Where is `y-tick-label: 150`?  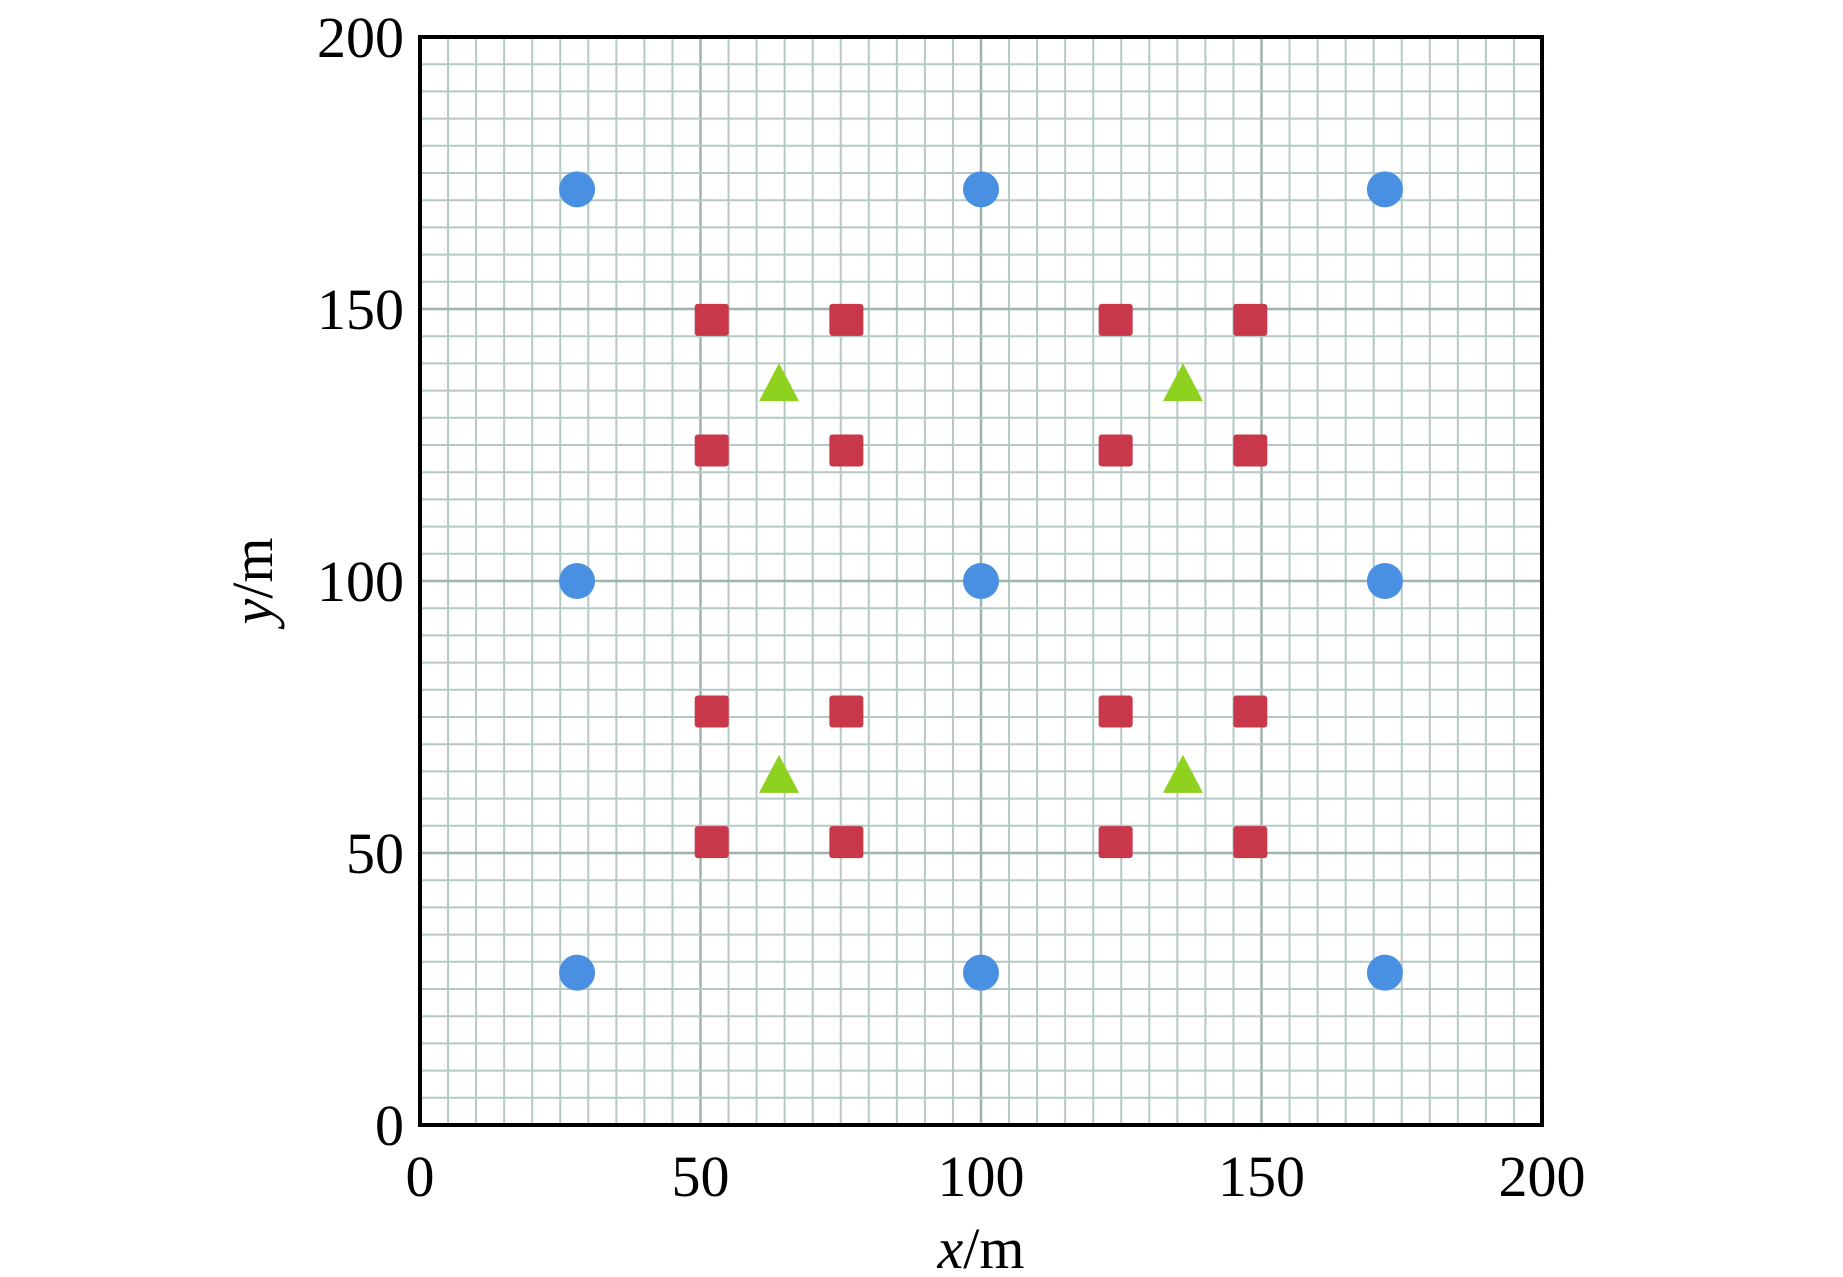
y-tick-label: 150 is located at coordinates (360, 309).